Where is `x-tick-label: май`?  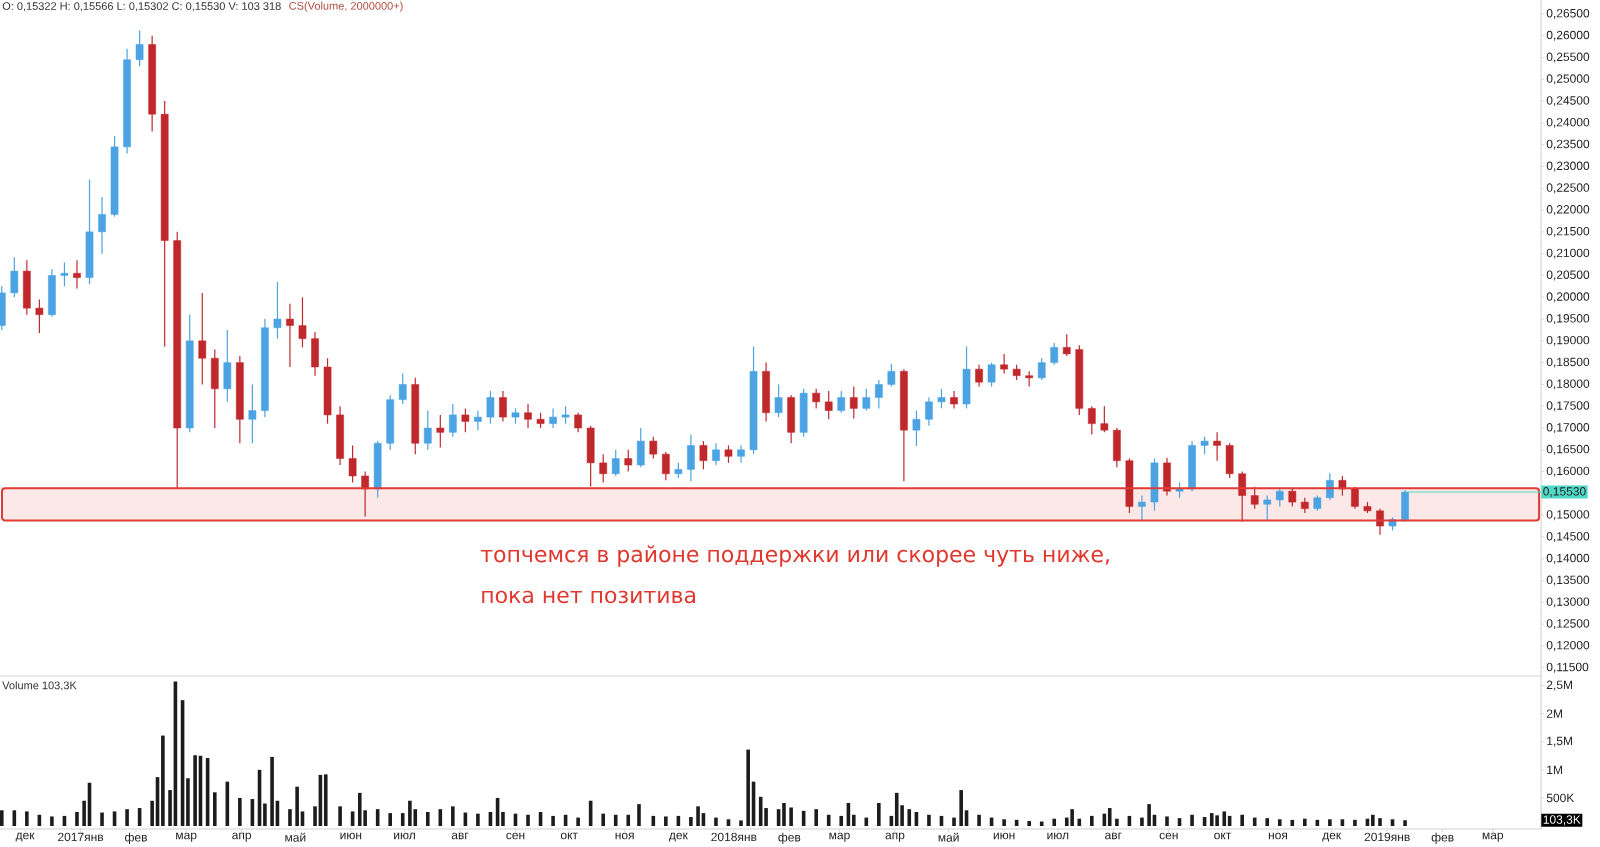
x-tick-label: май is located at coordinates (295, 837).